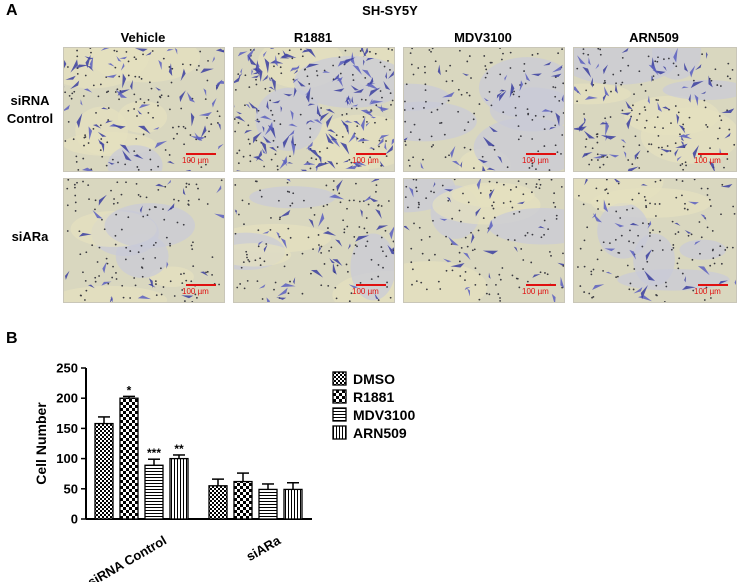 This screenshot has width=743, height=582. Describe the element at coordinates (313, 37) in the screenshot. I see `column-header-r1881: R1881` at that location.